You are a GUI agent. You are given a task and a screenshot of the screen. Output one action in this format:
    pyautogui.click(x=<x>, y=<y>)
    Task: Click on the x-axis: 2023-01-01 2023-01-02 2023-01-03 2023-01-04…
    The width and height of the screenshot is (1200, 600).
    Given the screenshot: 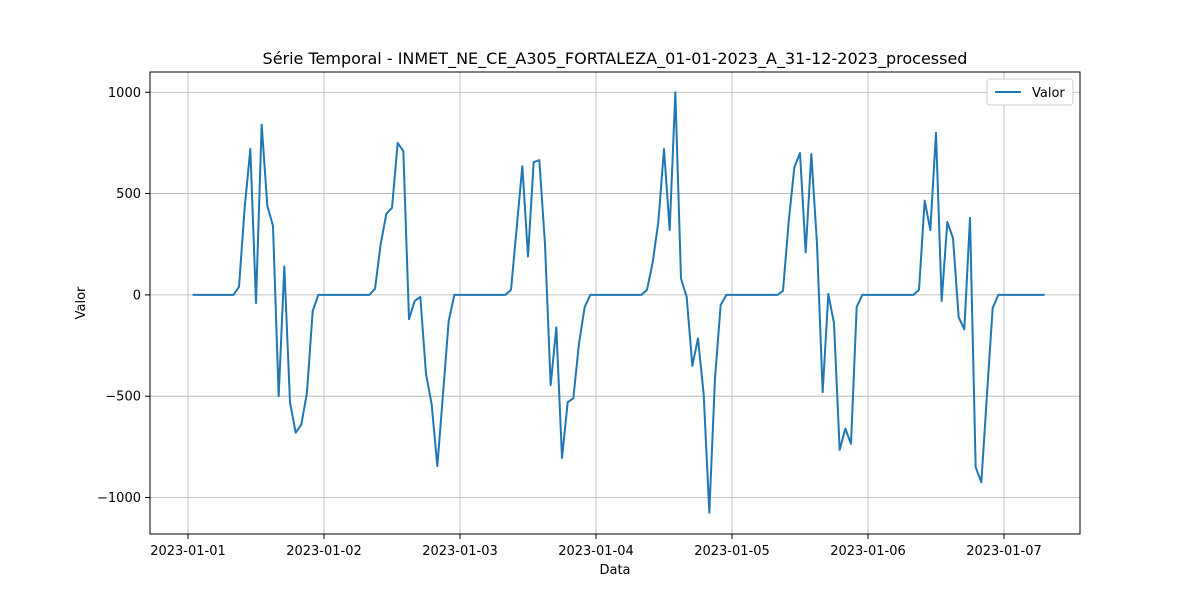 What is the action you would take?
    pyautogui.click(x=596, y=546)
    